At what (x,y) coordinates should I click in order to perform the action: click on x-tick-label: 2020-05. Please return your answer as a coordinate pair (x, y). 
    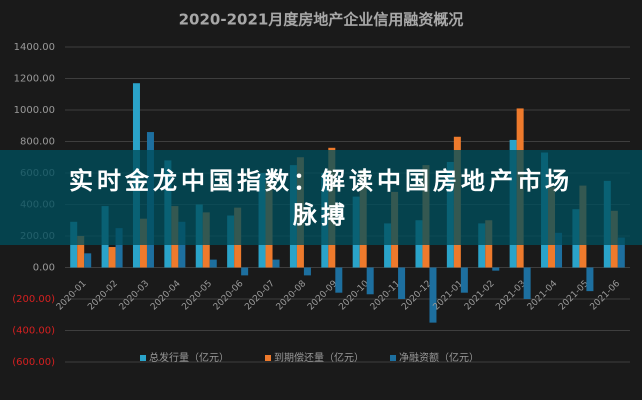
    Looking at the image, I should click on (197, 296).